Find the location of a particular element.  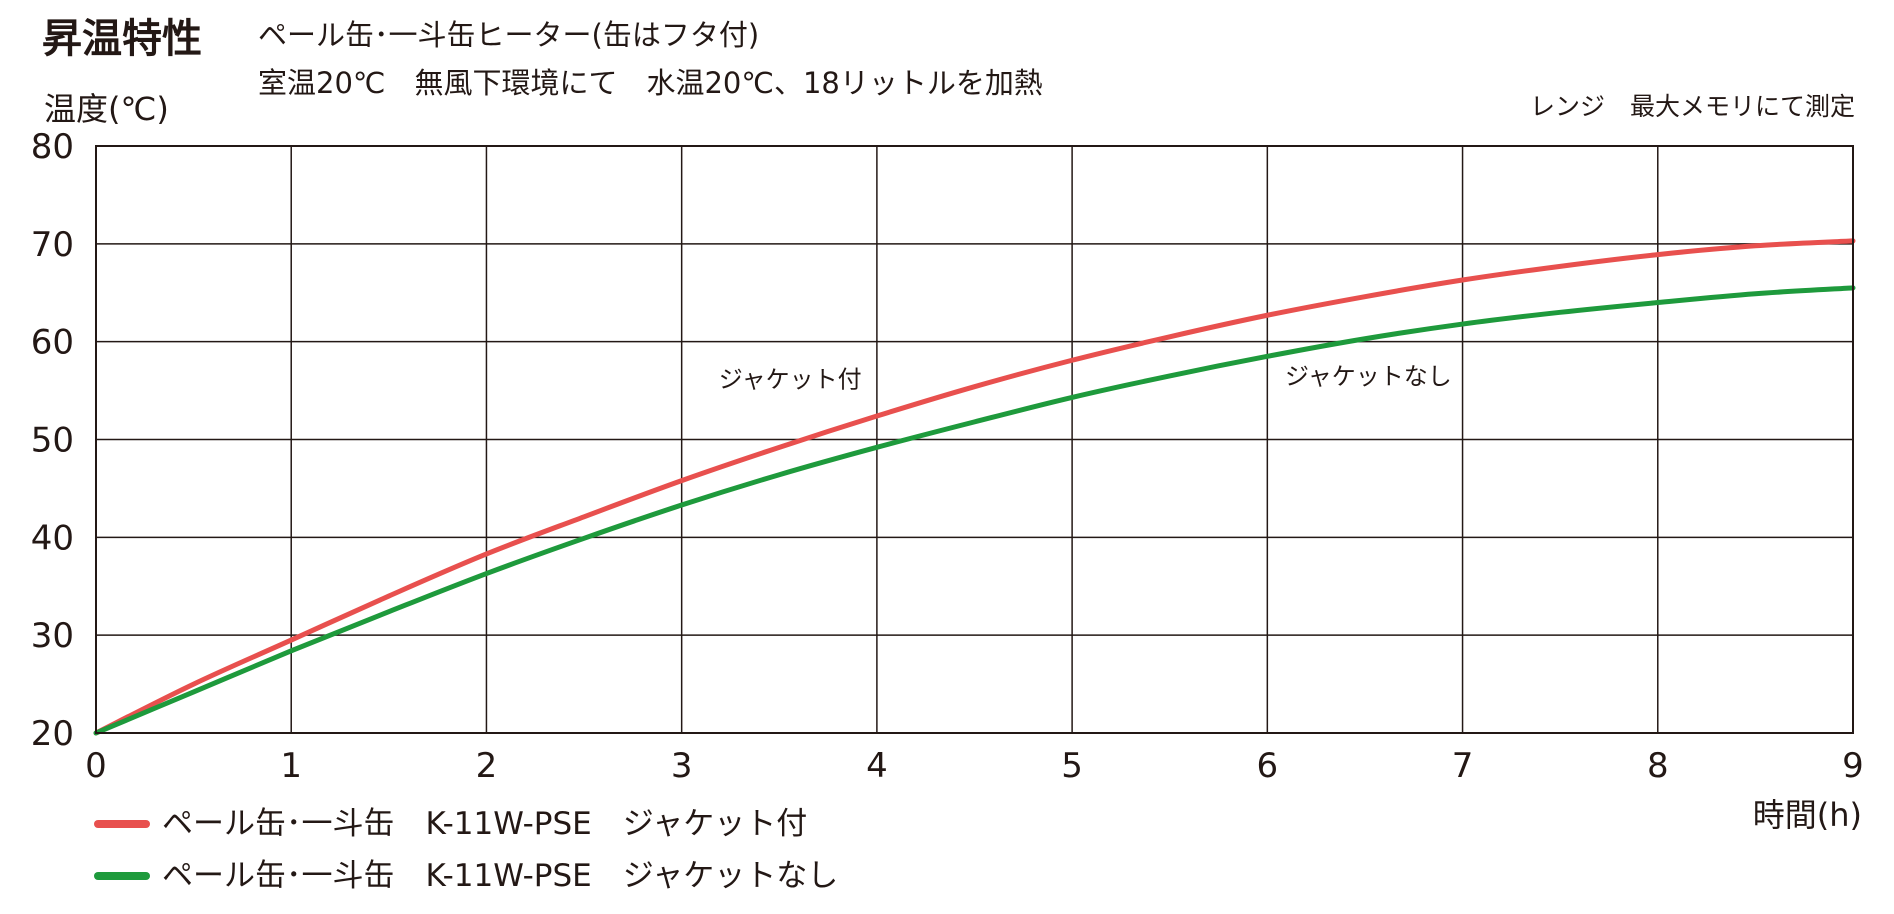

y-axis-label: 温度(℃) is located at coordinates (106, 109).